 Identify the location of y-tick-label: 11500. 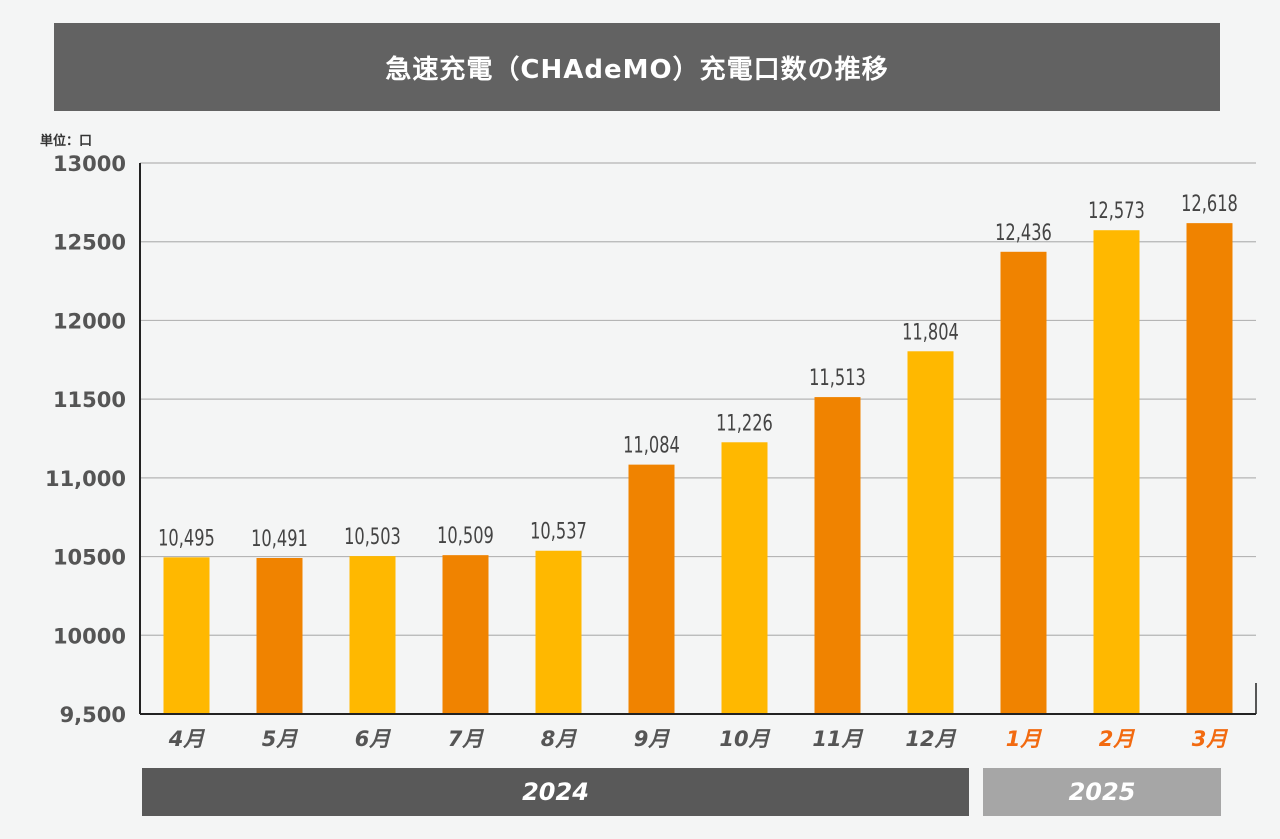
(89, 400).